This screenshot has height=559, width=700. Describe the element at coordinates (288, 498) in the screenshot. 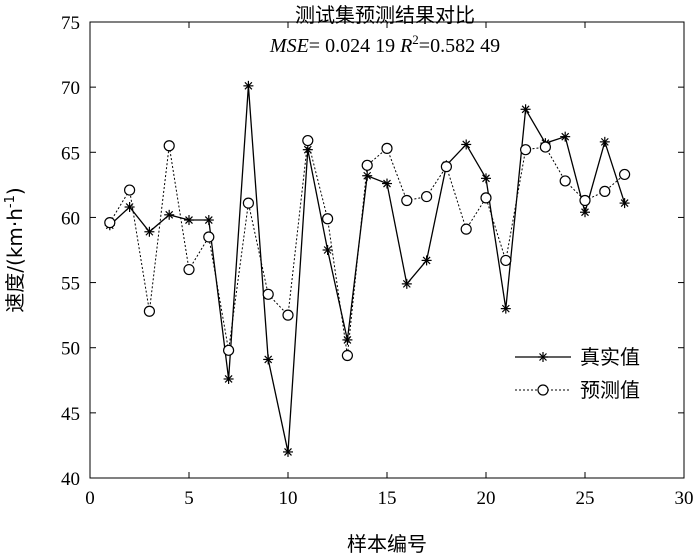

I see `x-tick-label: 10` at that location.